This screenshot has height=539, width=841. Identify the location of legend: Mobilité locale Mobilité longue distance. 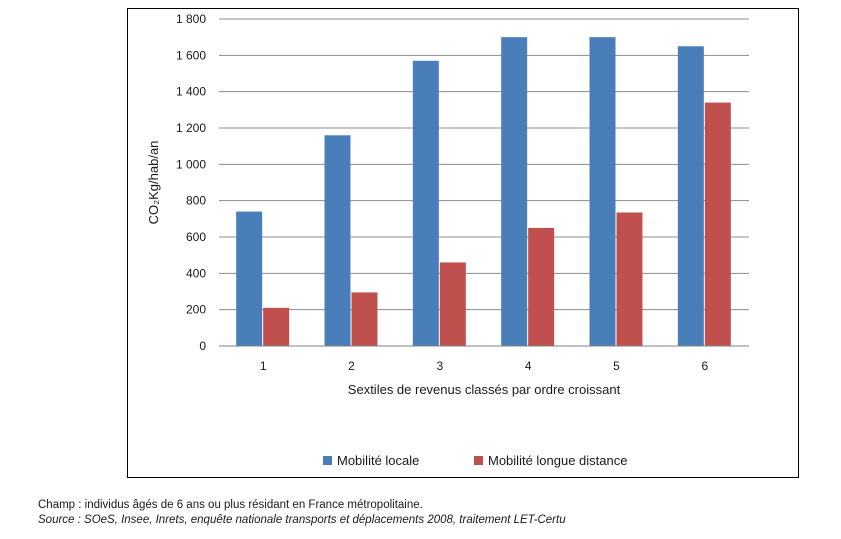
(475, 460).